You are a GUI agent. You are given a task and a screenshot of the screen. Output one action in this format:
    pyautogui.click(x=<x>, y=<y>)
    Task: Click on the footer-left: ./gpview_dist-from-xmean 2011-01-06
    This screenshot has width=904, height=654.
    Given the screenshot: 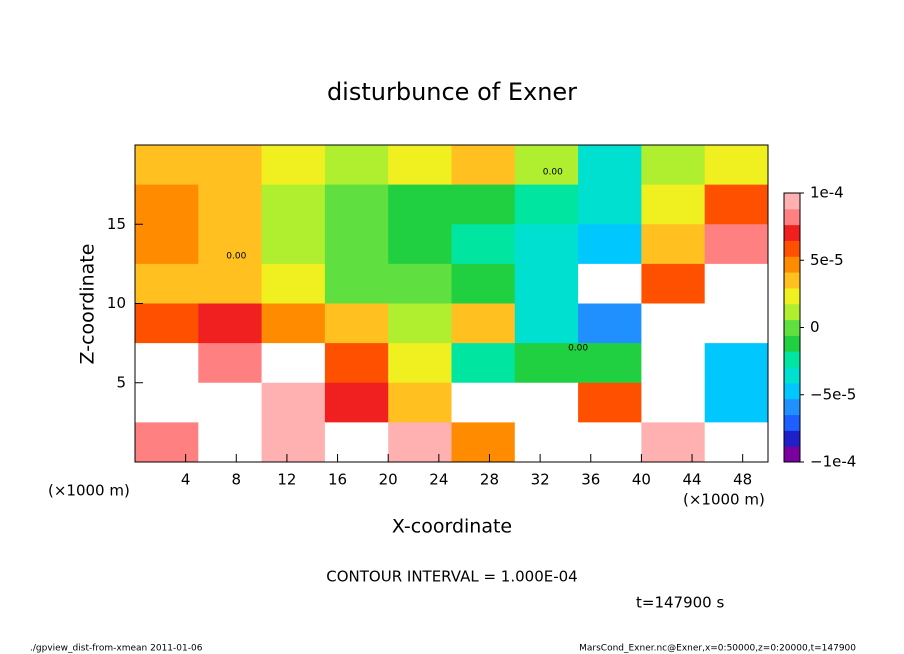 What is the action you would take?
    pyautogui.click(x=116, y=649)
    